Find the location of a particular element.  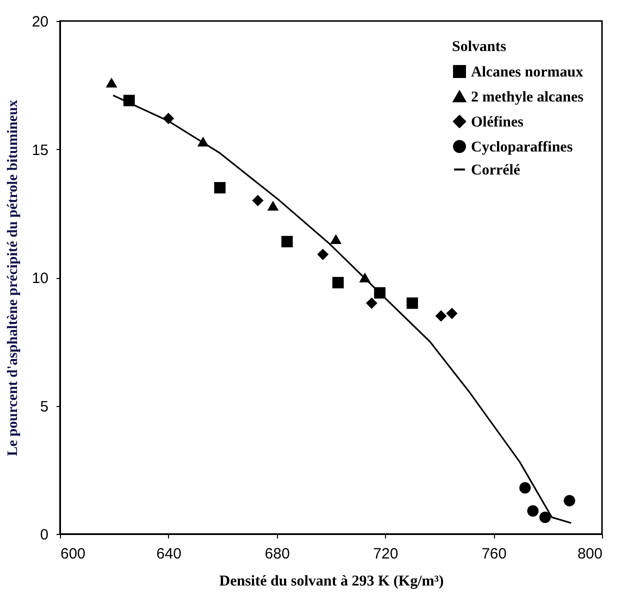

legend-label: Oléfines is located at coordinates (497, 122).